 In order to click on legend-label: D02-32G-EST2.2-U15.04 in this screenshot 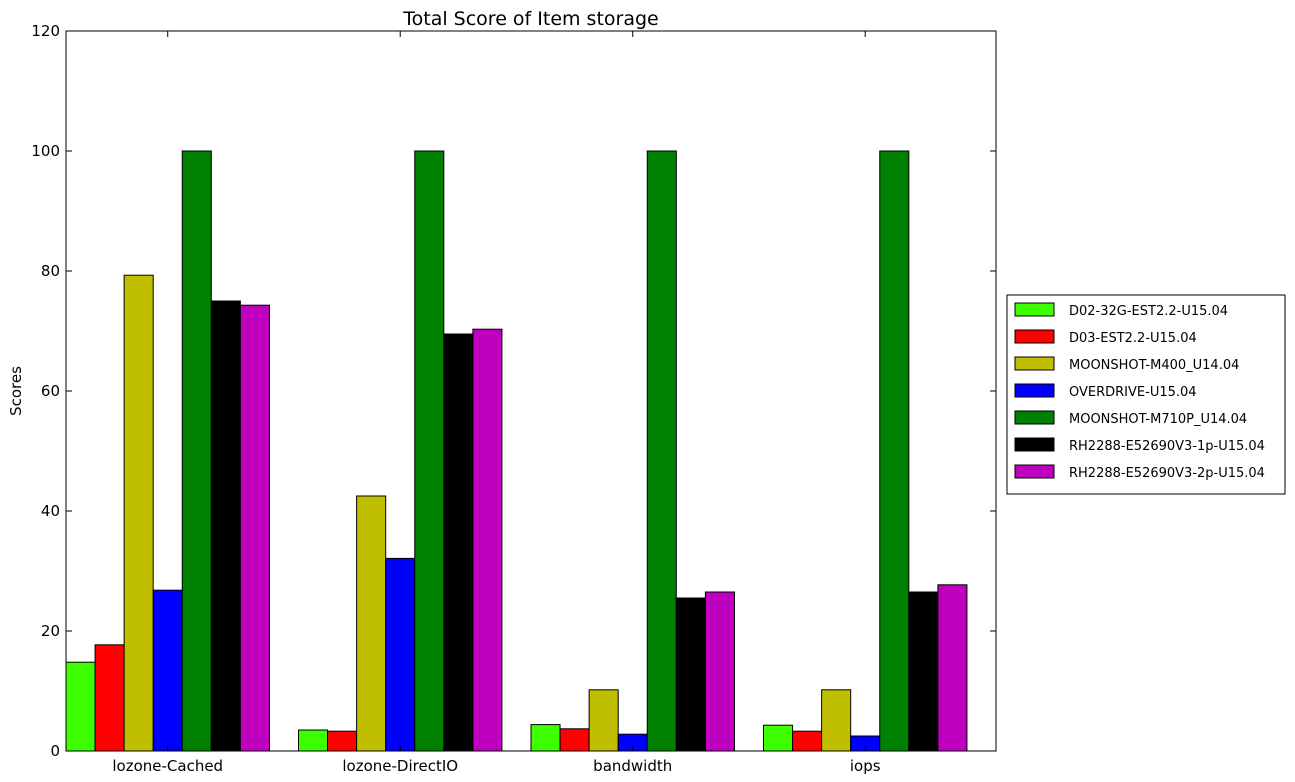, I will do `click(1148, 311)`.